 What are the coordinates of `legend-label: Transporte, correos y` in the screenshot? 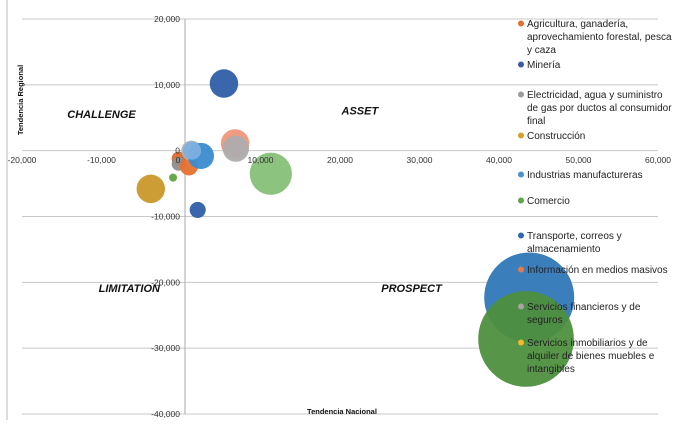 It's located at (574, 236).